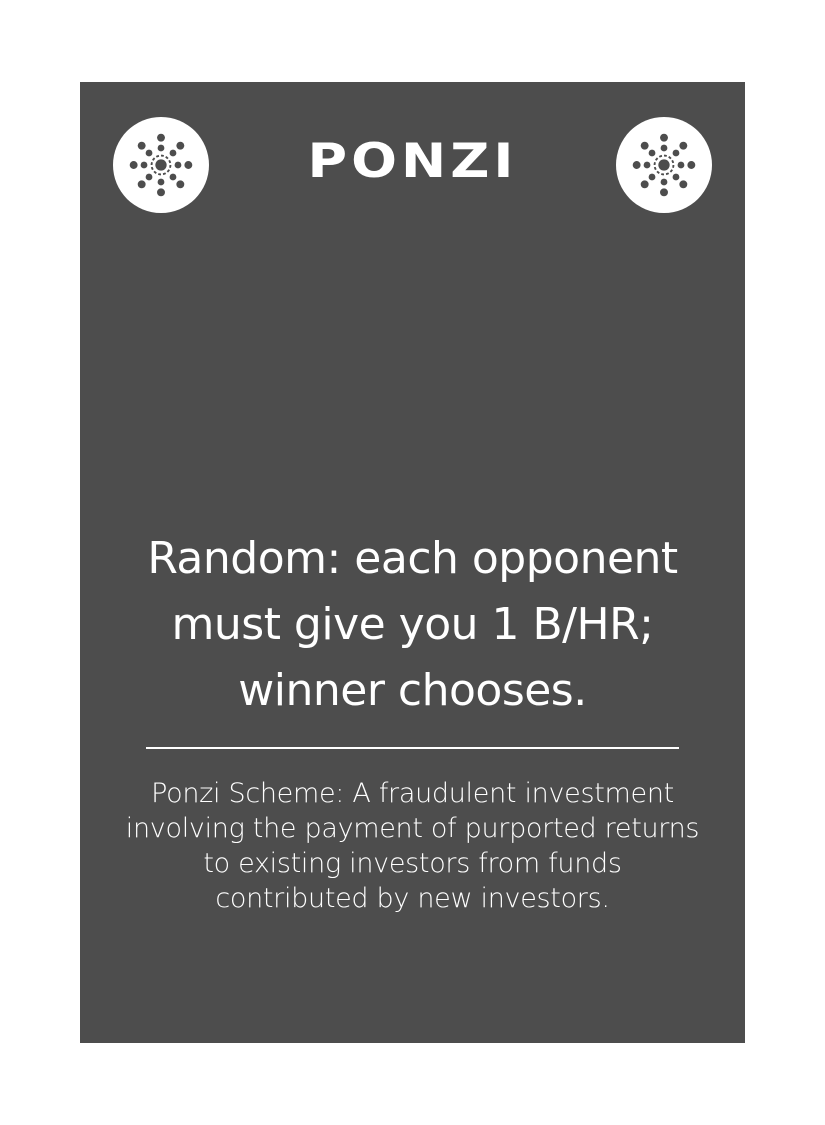 Image resolution: width=825 pixels, height=1125 pixels. What do you see at coordinates (412, 863) in the screenshot?
I see `definition-line: to existing investors from funds` at bounding box center [412, 863].